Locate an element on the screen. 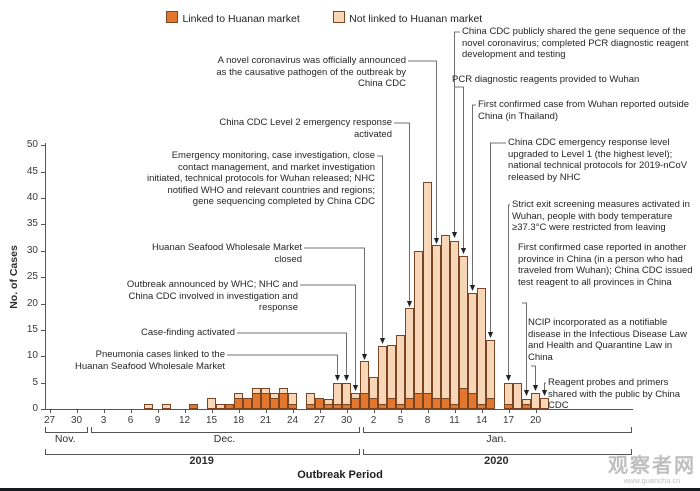 The width and height of the screenshot is (700, 491). watermark-url: www.guancha.cn is located at coordinates (652, 480).